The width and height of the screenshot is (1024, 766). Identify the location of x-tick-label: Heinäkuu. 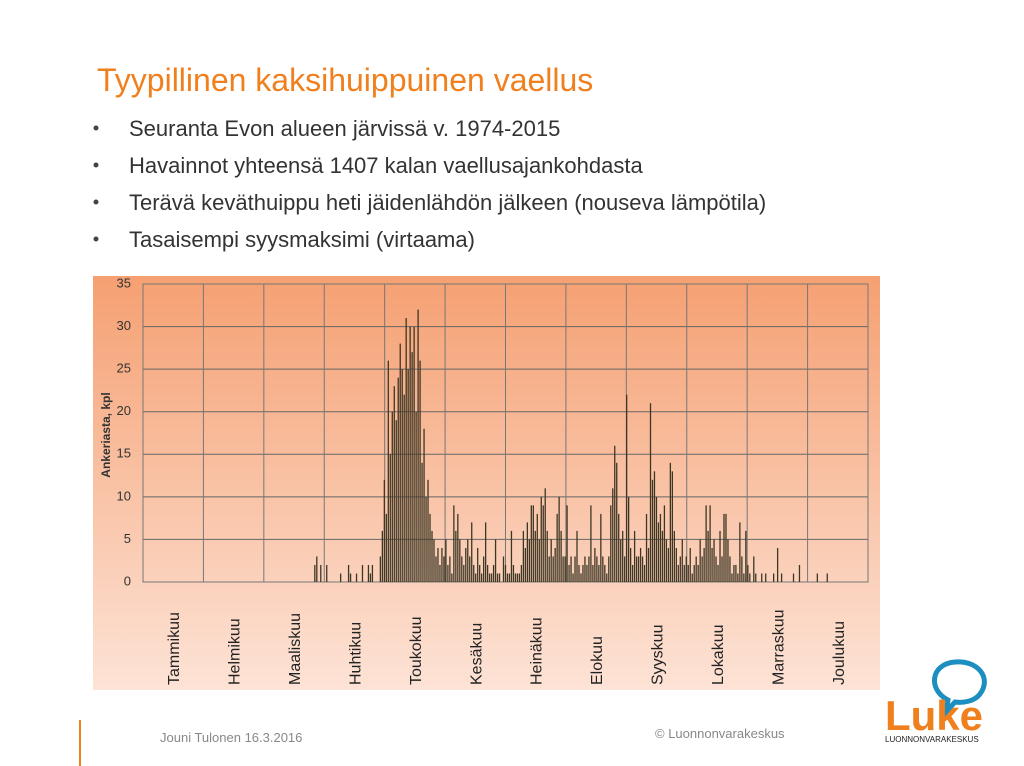
(537, 651).